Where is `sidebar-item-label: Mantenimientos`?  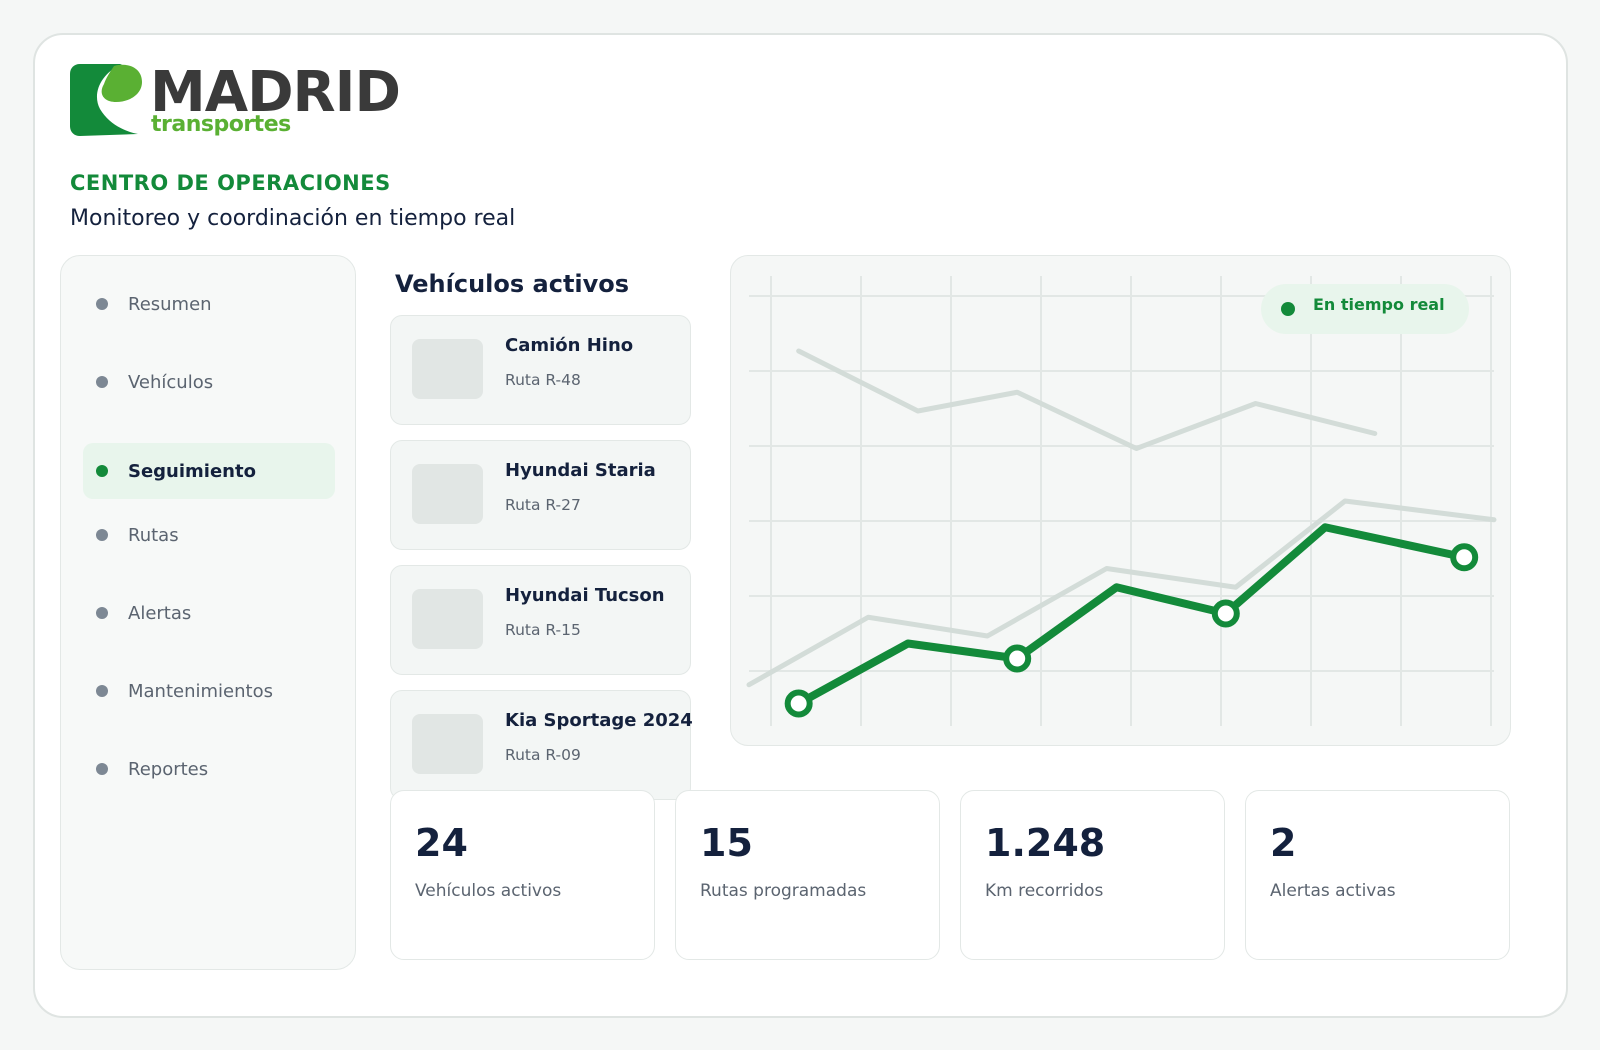 sidebar-item-label: Mantenimientos is located at coordinates (200, 691).